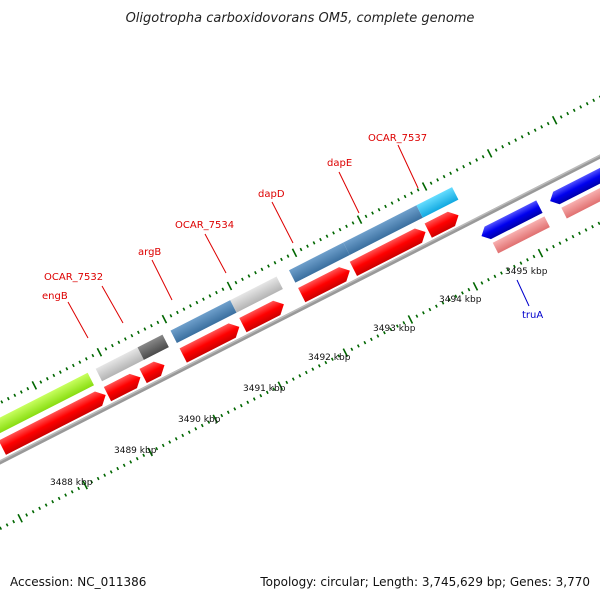 The width and height of the screenshot is (600, 600). I want to click on gene-label-dapD: dapD, so click(271, 194).